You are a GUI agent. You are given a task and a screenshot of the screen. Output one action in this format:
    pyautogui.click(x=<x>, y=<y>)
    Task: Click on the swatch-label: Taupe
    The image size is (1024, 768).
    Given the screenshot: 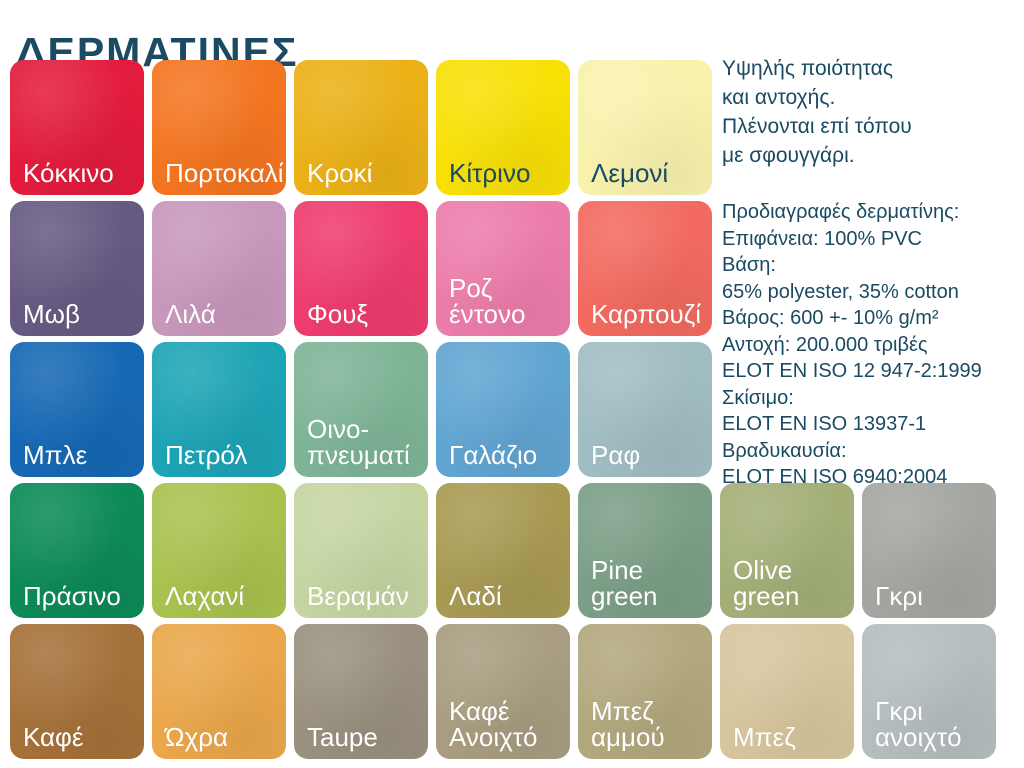 What is the action you would take?
    pyautogui.click(x=342, y=737)
    